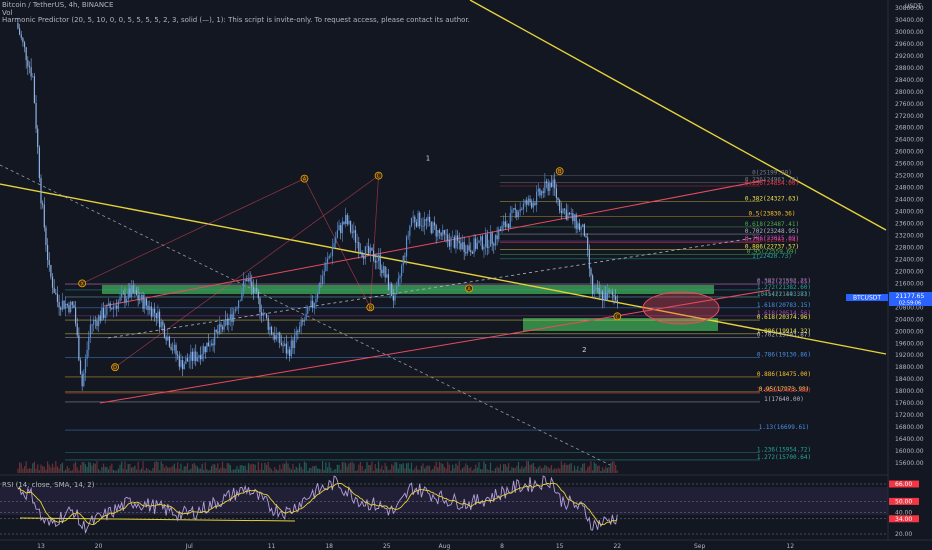 This screenshot has height=550, width=932. Describe the element at coordinates (48, 485) in the screenshot. I see `rsi-indicator-label: RSI (14, close, SMA, 14, 2)` at that location.